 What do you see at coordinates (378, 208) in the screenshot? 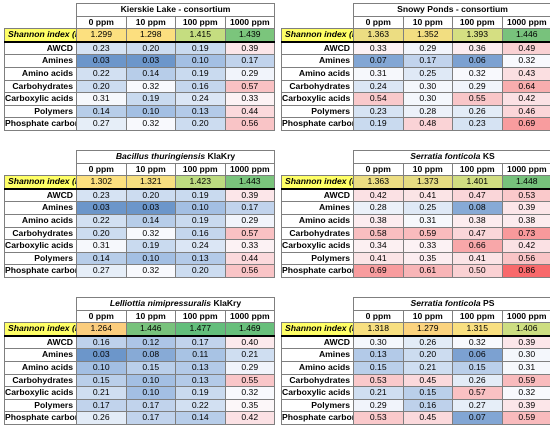
I see `table-cell: 0.28` at bounding box center [378, 208].